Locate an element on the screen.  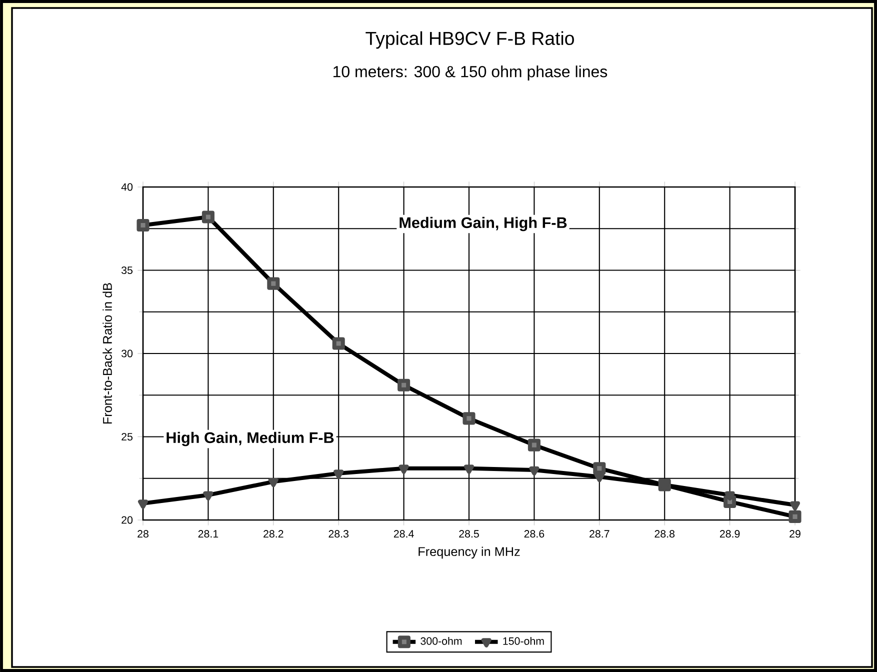
x-tick-label: 28.2 is located at coordinates (274, 534).